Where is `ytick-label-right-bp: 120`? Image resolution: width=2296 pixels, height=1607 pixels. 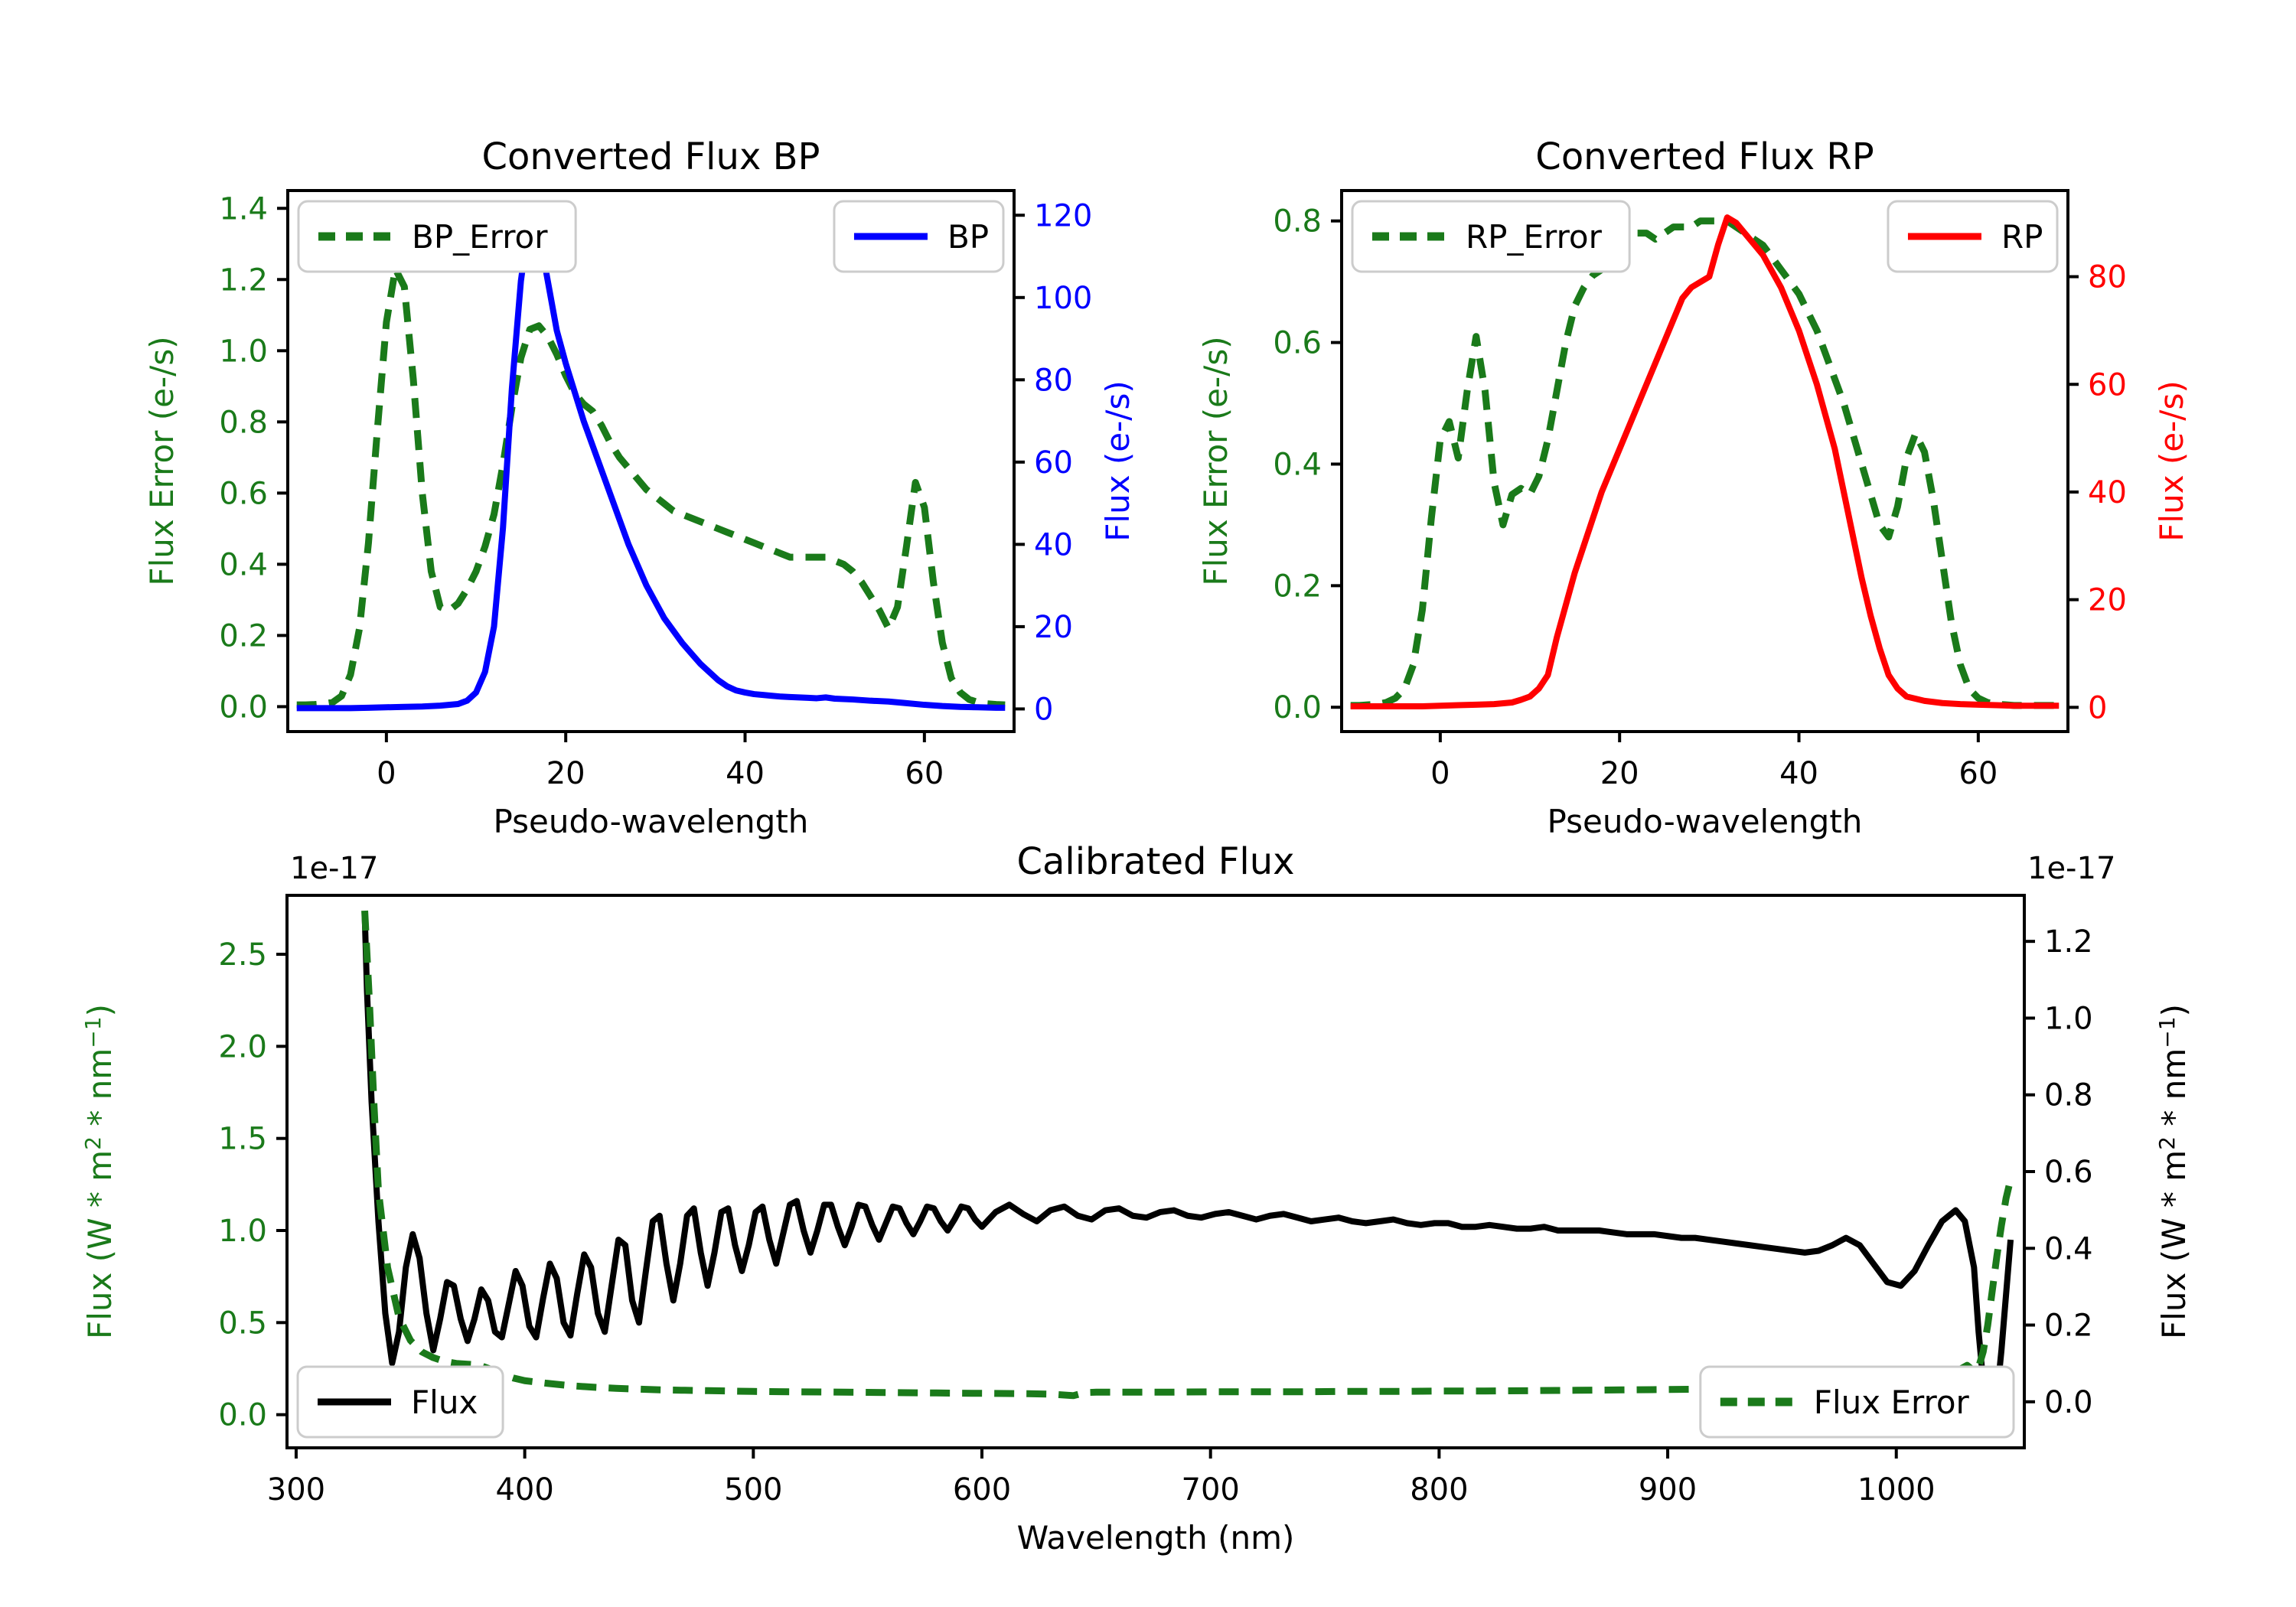 ytick-label-right-bp: 120 is located at coordinates (1063, 215).